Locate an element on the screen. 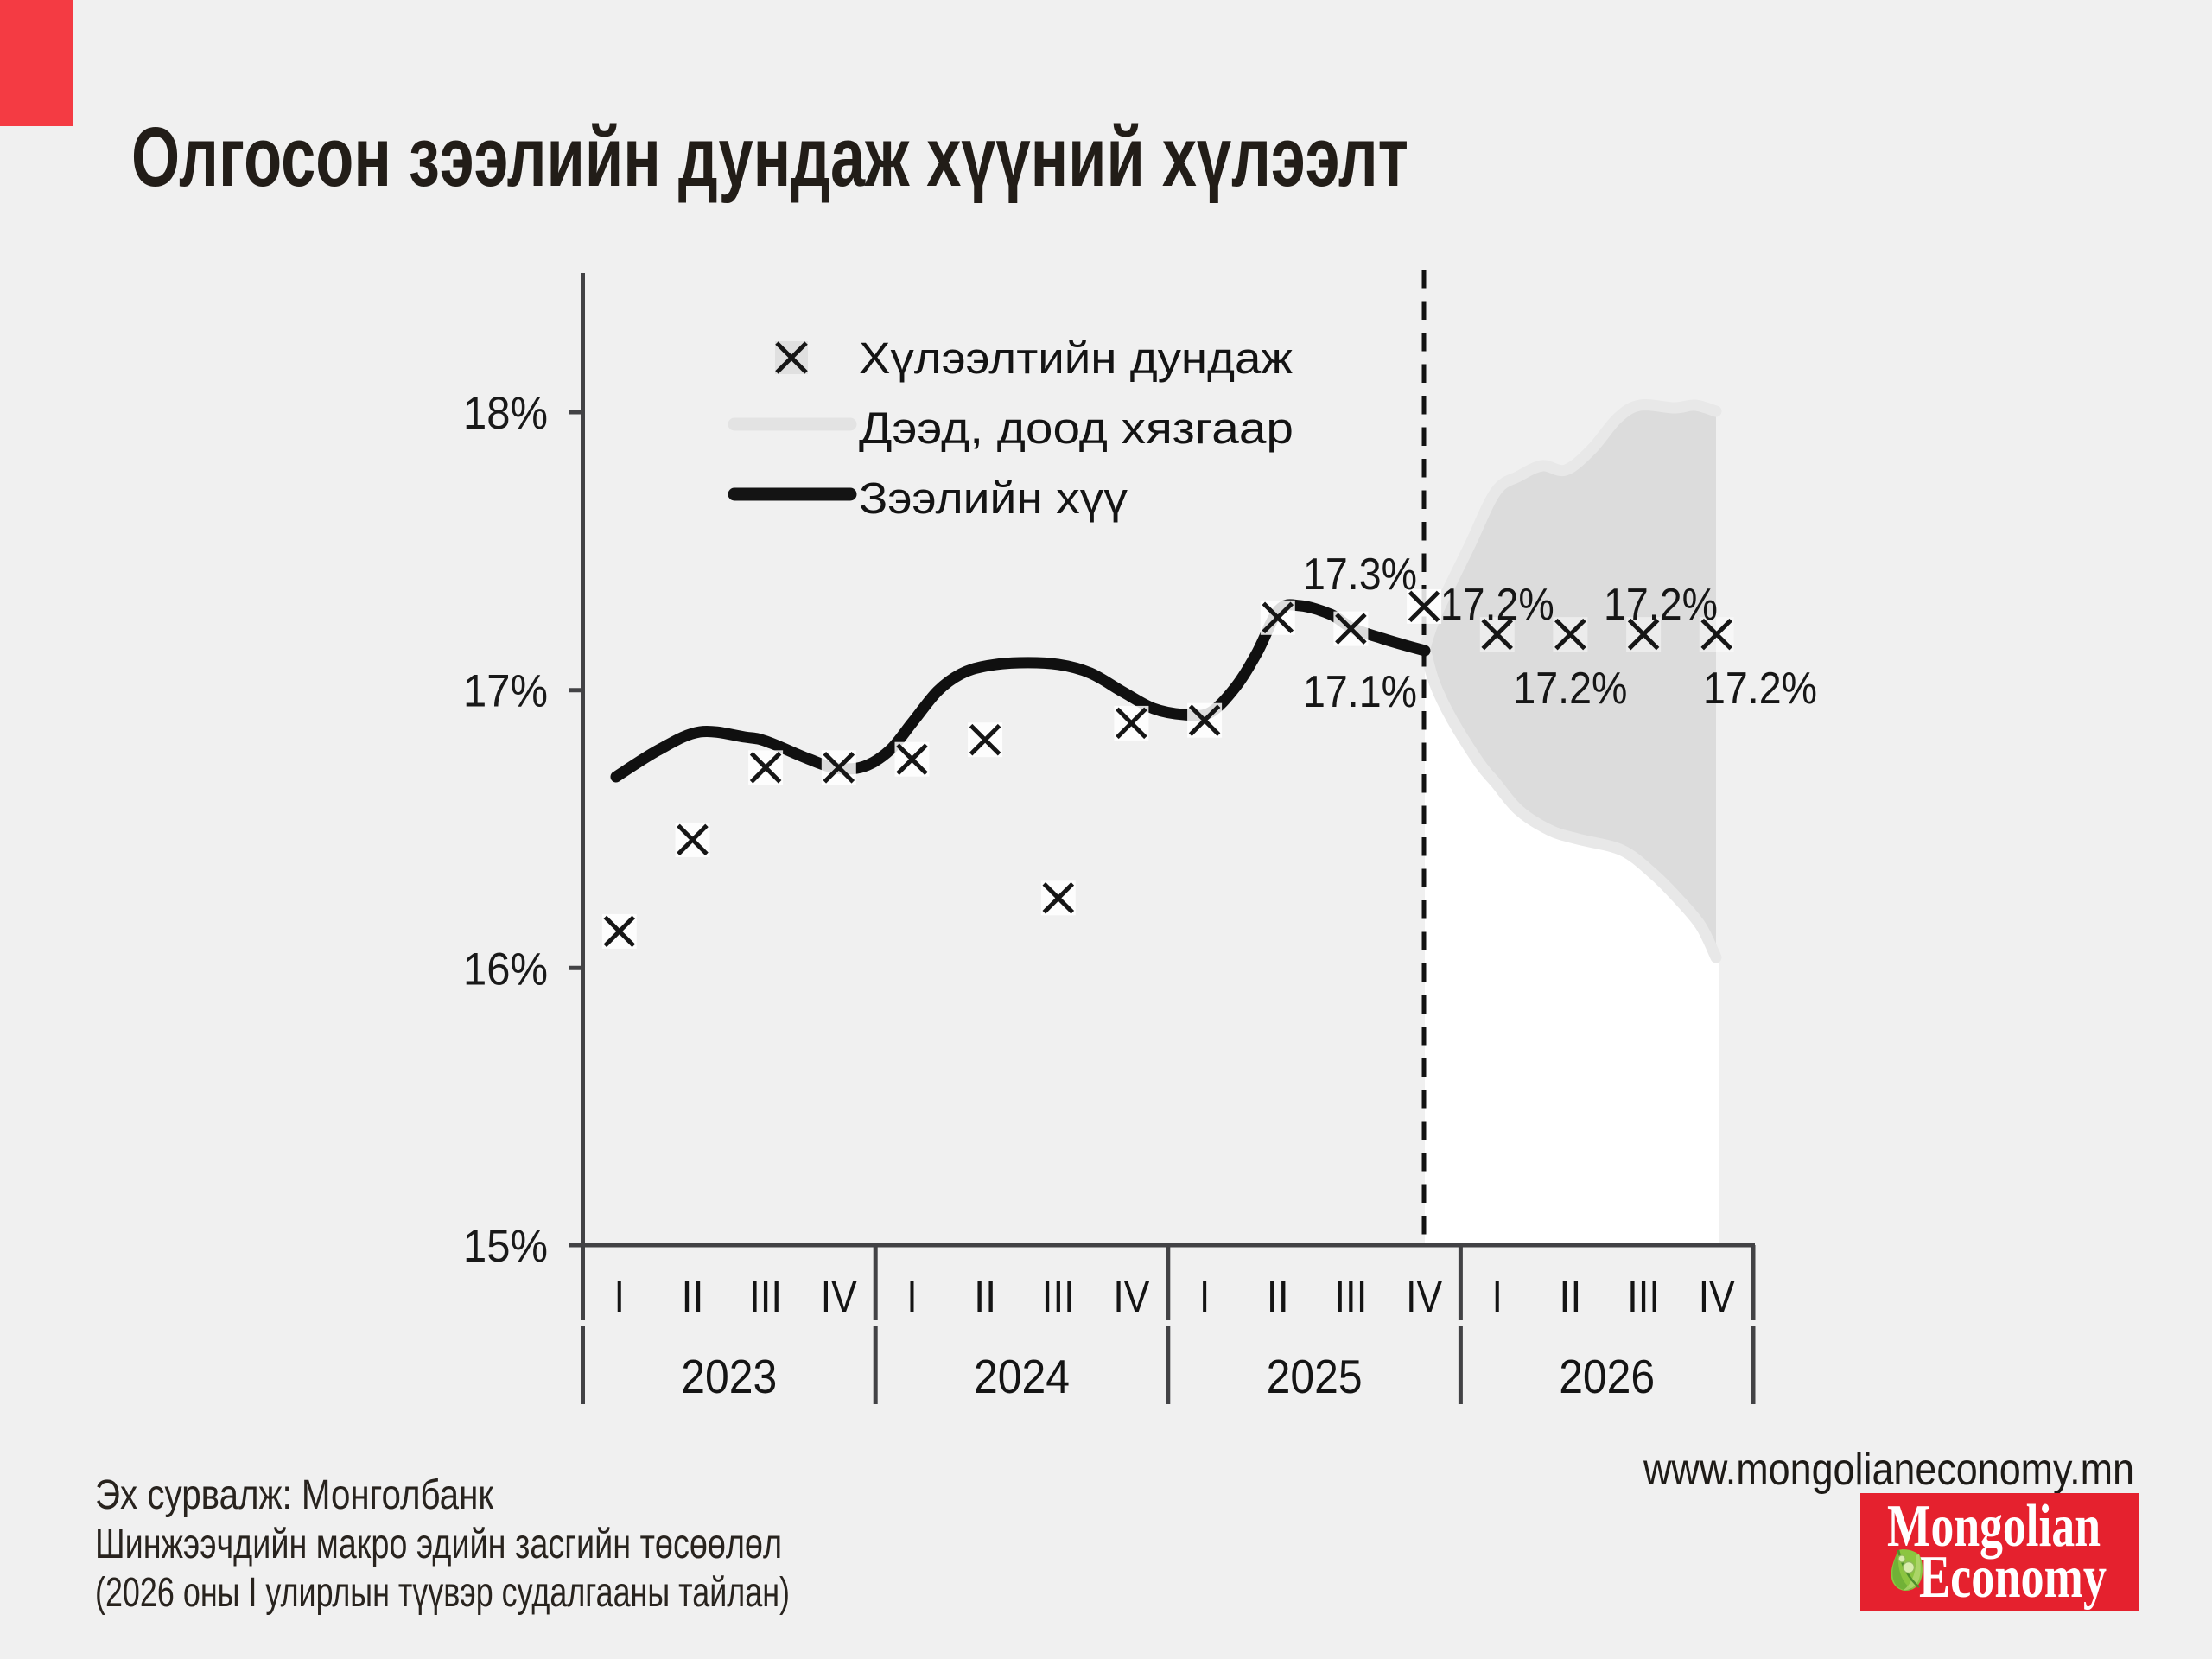 Image resolution: width=2212 pixels, height=1659 pixels. svg-text:Олгосон зээлийн дундаж хүүний: Олгосон зээлийн дундаж хүүний хүлээлт is located at coordinates (769, 157).